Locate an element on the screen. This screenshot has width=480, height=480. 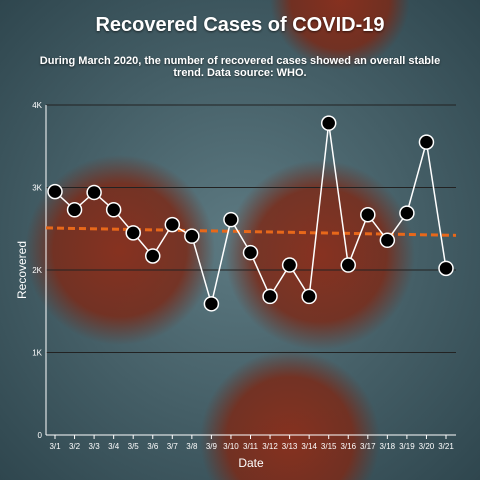
x-tick-label: 3/6 is located at coordinates (153, 446).